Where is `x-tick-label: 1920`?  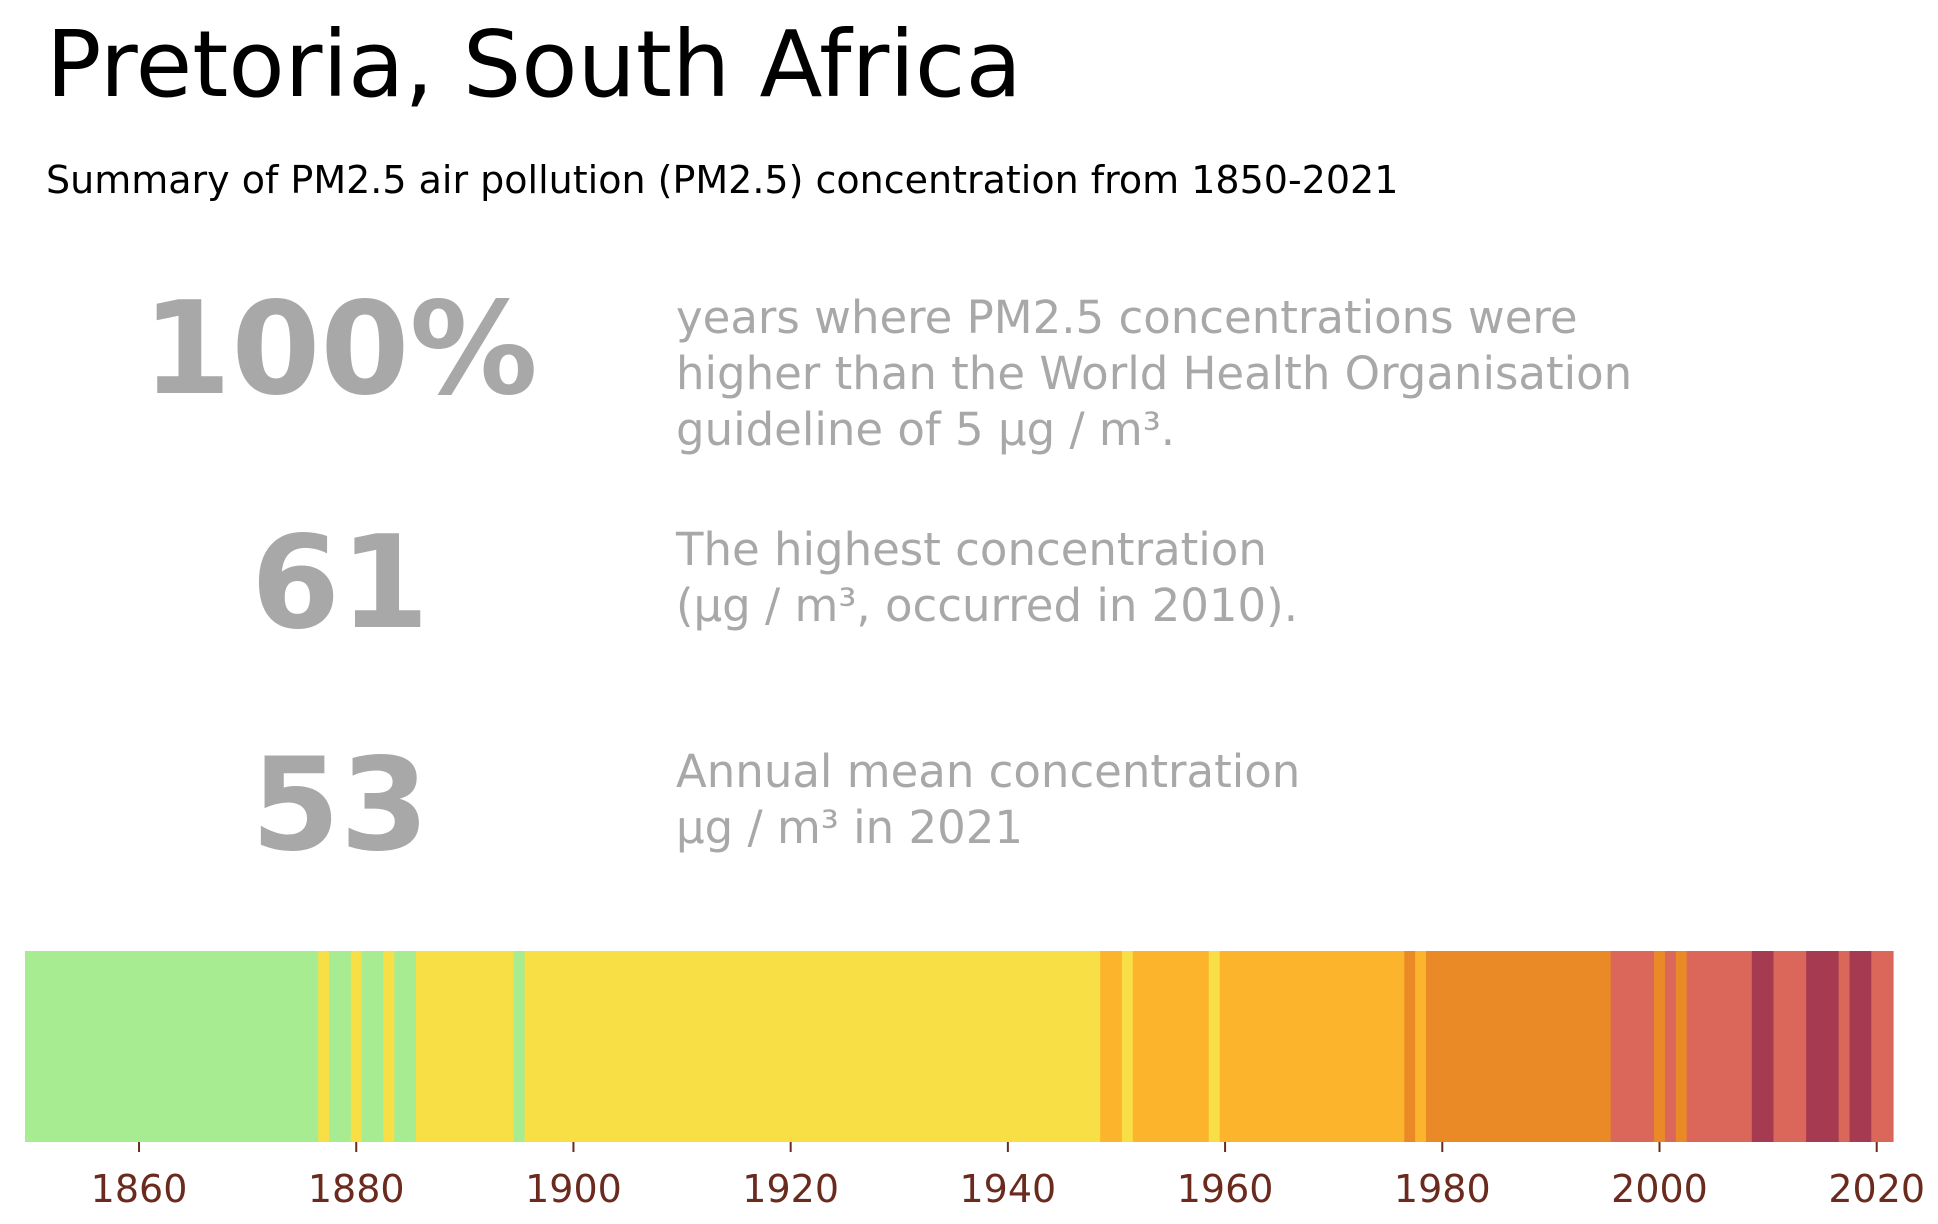
x-tick-label: 1920 is located at coordinates (790, 1189).